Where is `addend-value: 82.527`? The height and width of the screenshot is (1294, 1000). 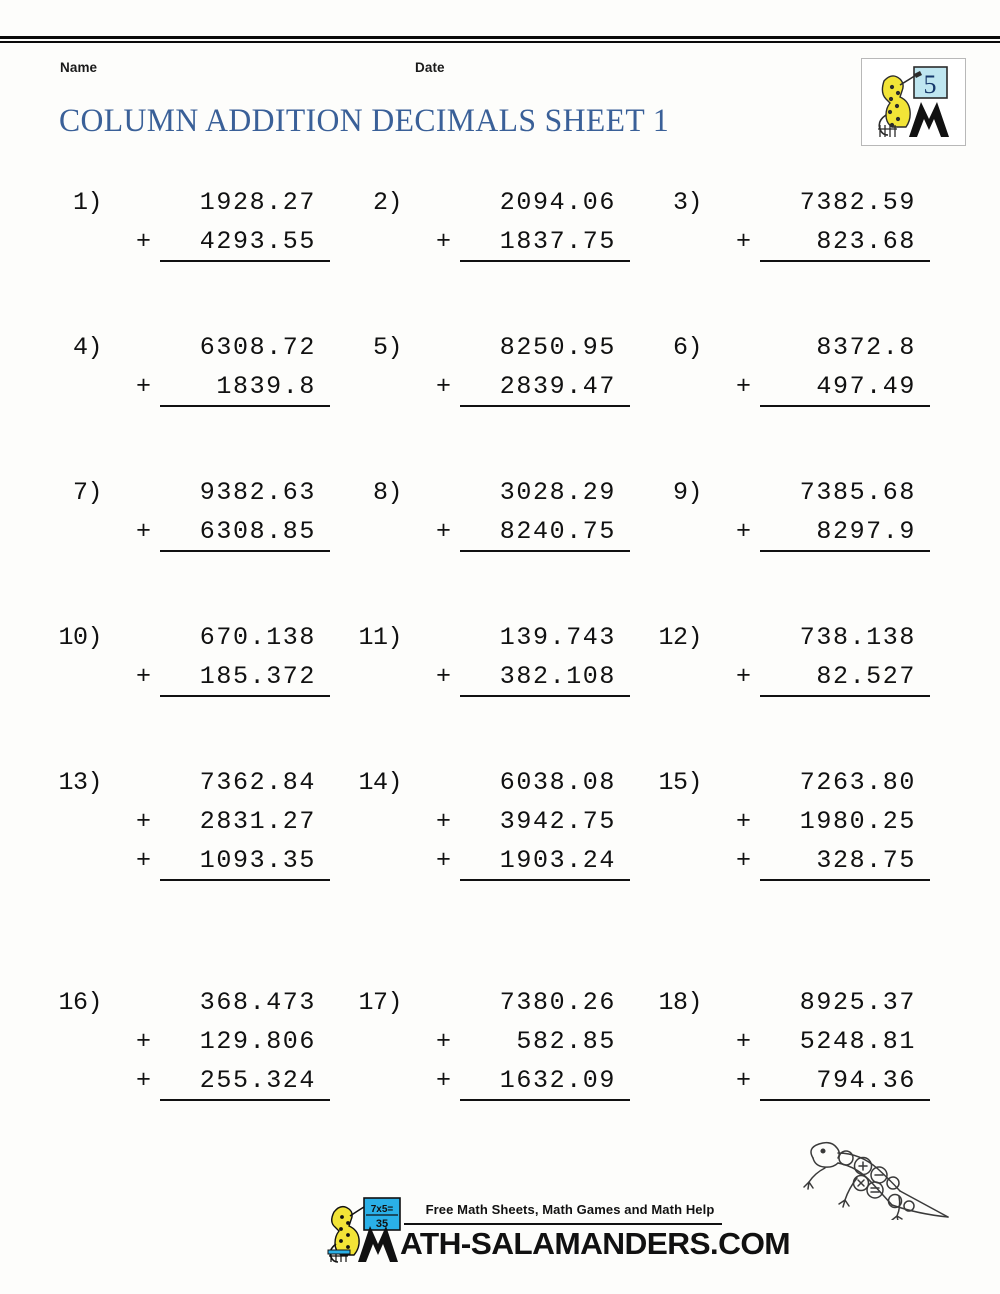
addend-value: 82.527 is located at coordinates (866, 676).